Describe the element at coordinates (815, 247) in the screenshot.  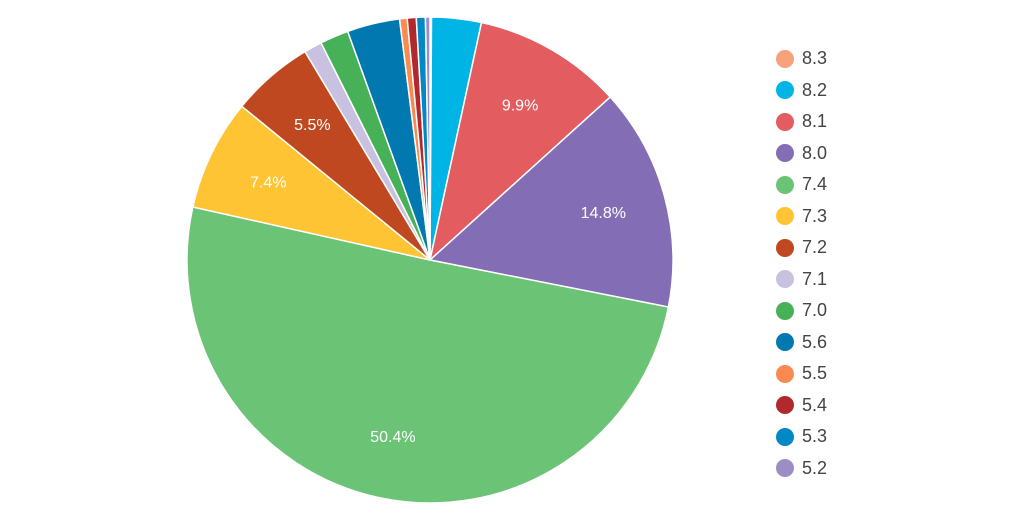
I see `legend-label: 7.2` at that location.